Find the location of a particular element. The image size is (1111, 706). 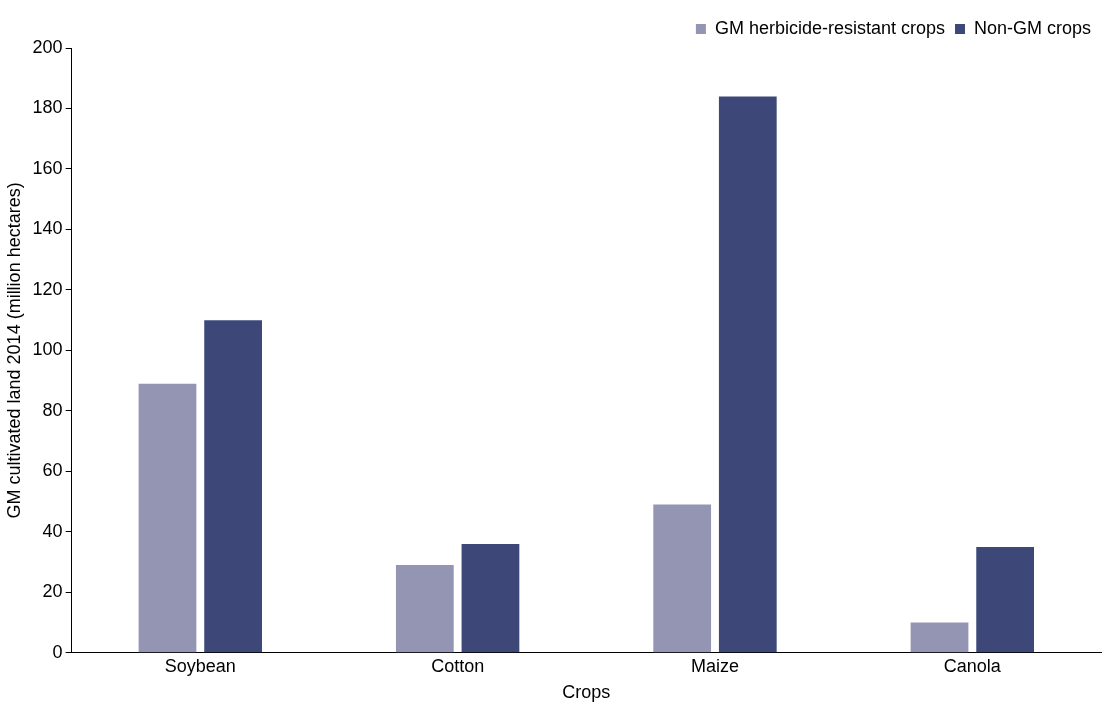

y-tick-label: 80 is located at coordinates (52, 409).